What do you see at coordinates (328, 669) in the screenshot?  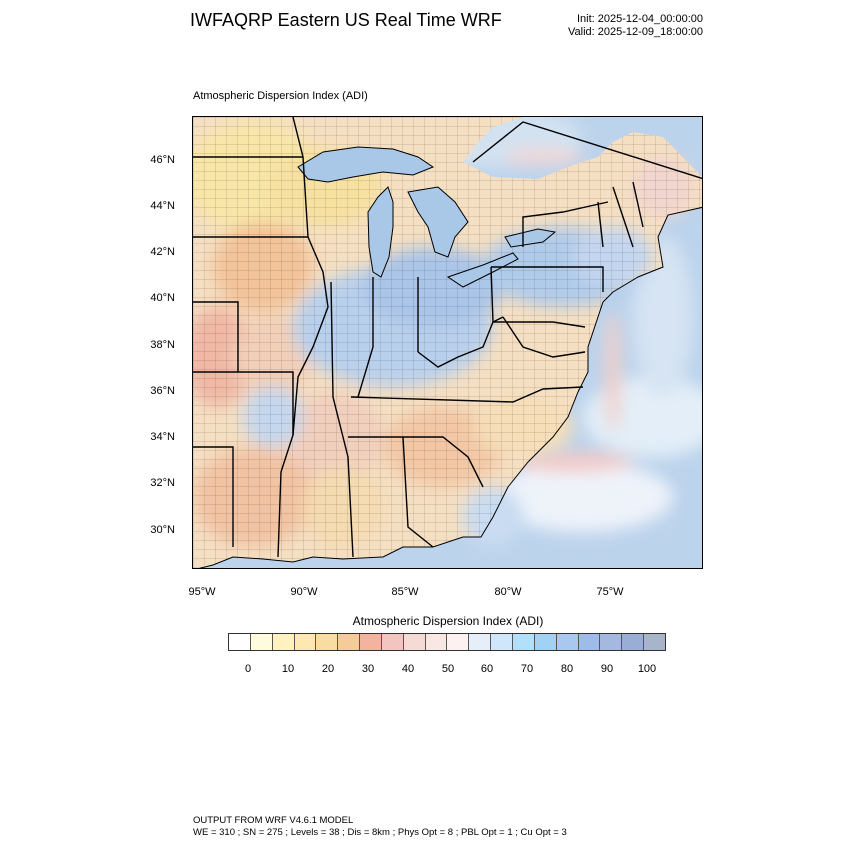 I see `colorbar-label: 20` at bounding box center [328, 669].